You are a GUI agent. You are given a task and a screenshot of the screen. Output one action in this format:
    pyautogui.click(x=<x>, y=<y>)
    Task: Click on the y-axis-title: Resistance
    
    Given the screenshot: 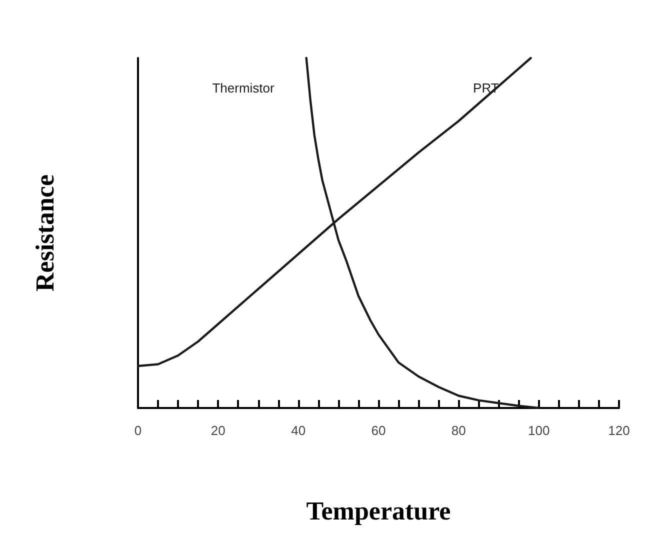 What is the action you would take?
    pyautogui.click(x=45, y=233)
    